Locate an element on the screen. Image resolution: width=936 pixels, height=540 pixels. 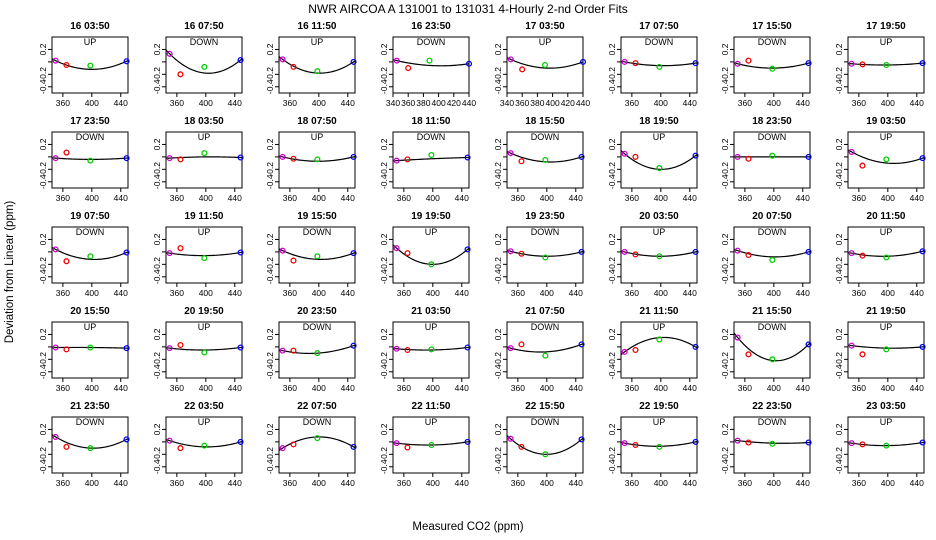
panel: 22 23:50 DOWN -0.4-0.2 0.2 360 400 440 is located at coordinates (766, 444).